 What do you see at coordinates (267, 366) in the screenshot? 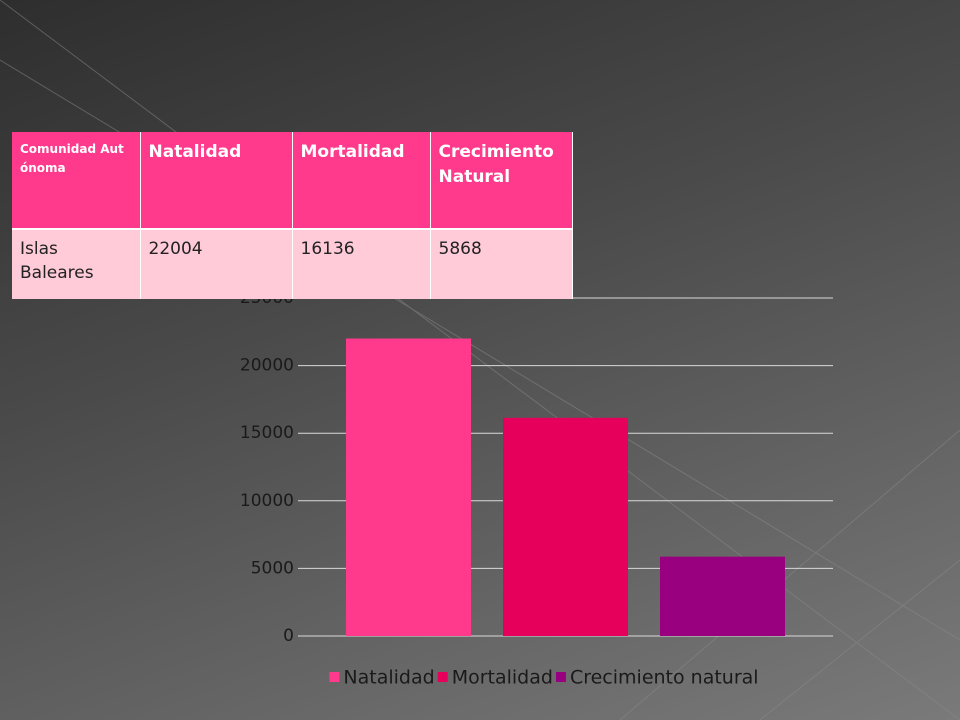
I see `y-tick-label: 20000` at bounding box center [267, 366].